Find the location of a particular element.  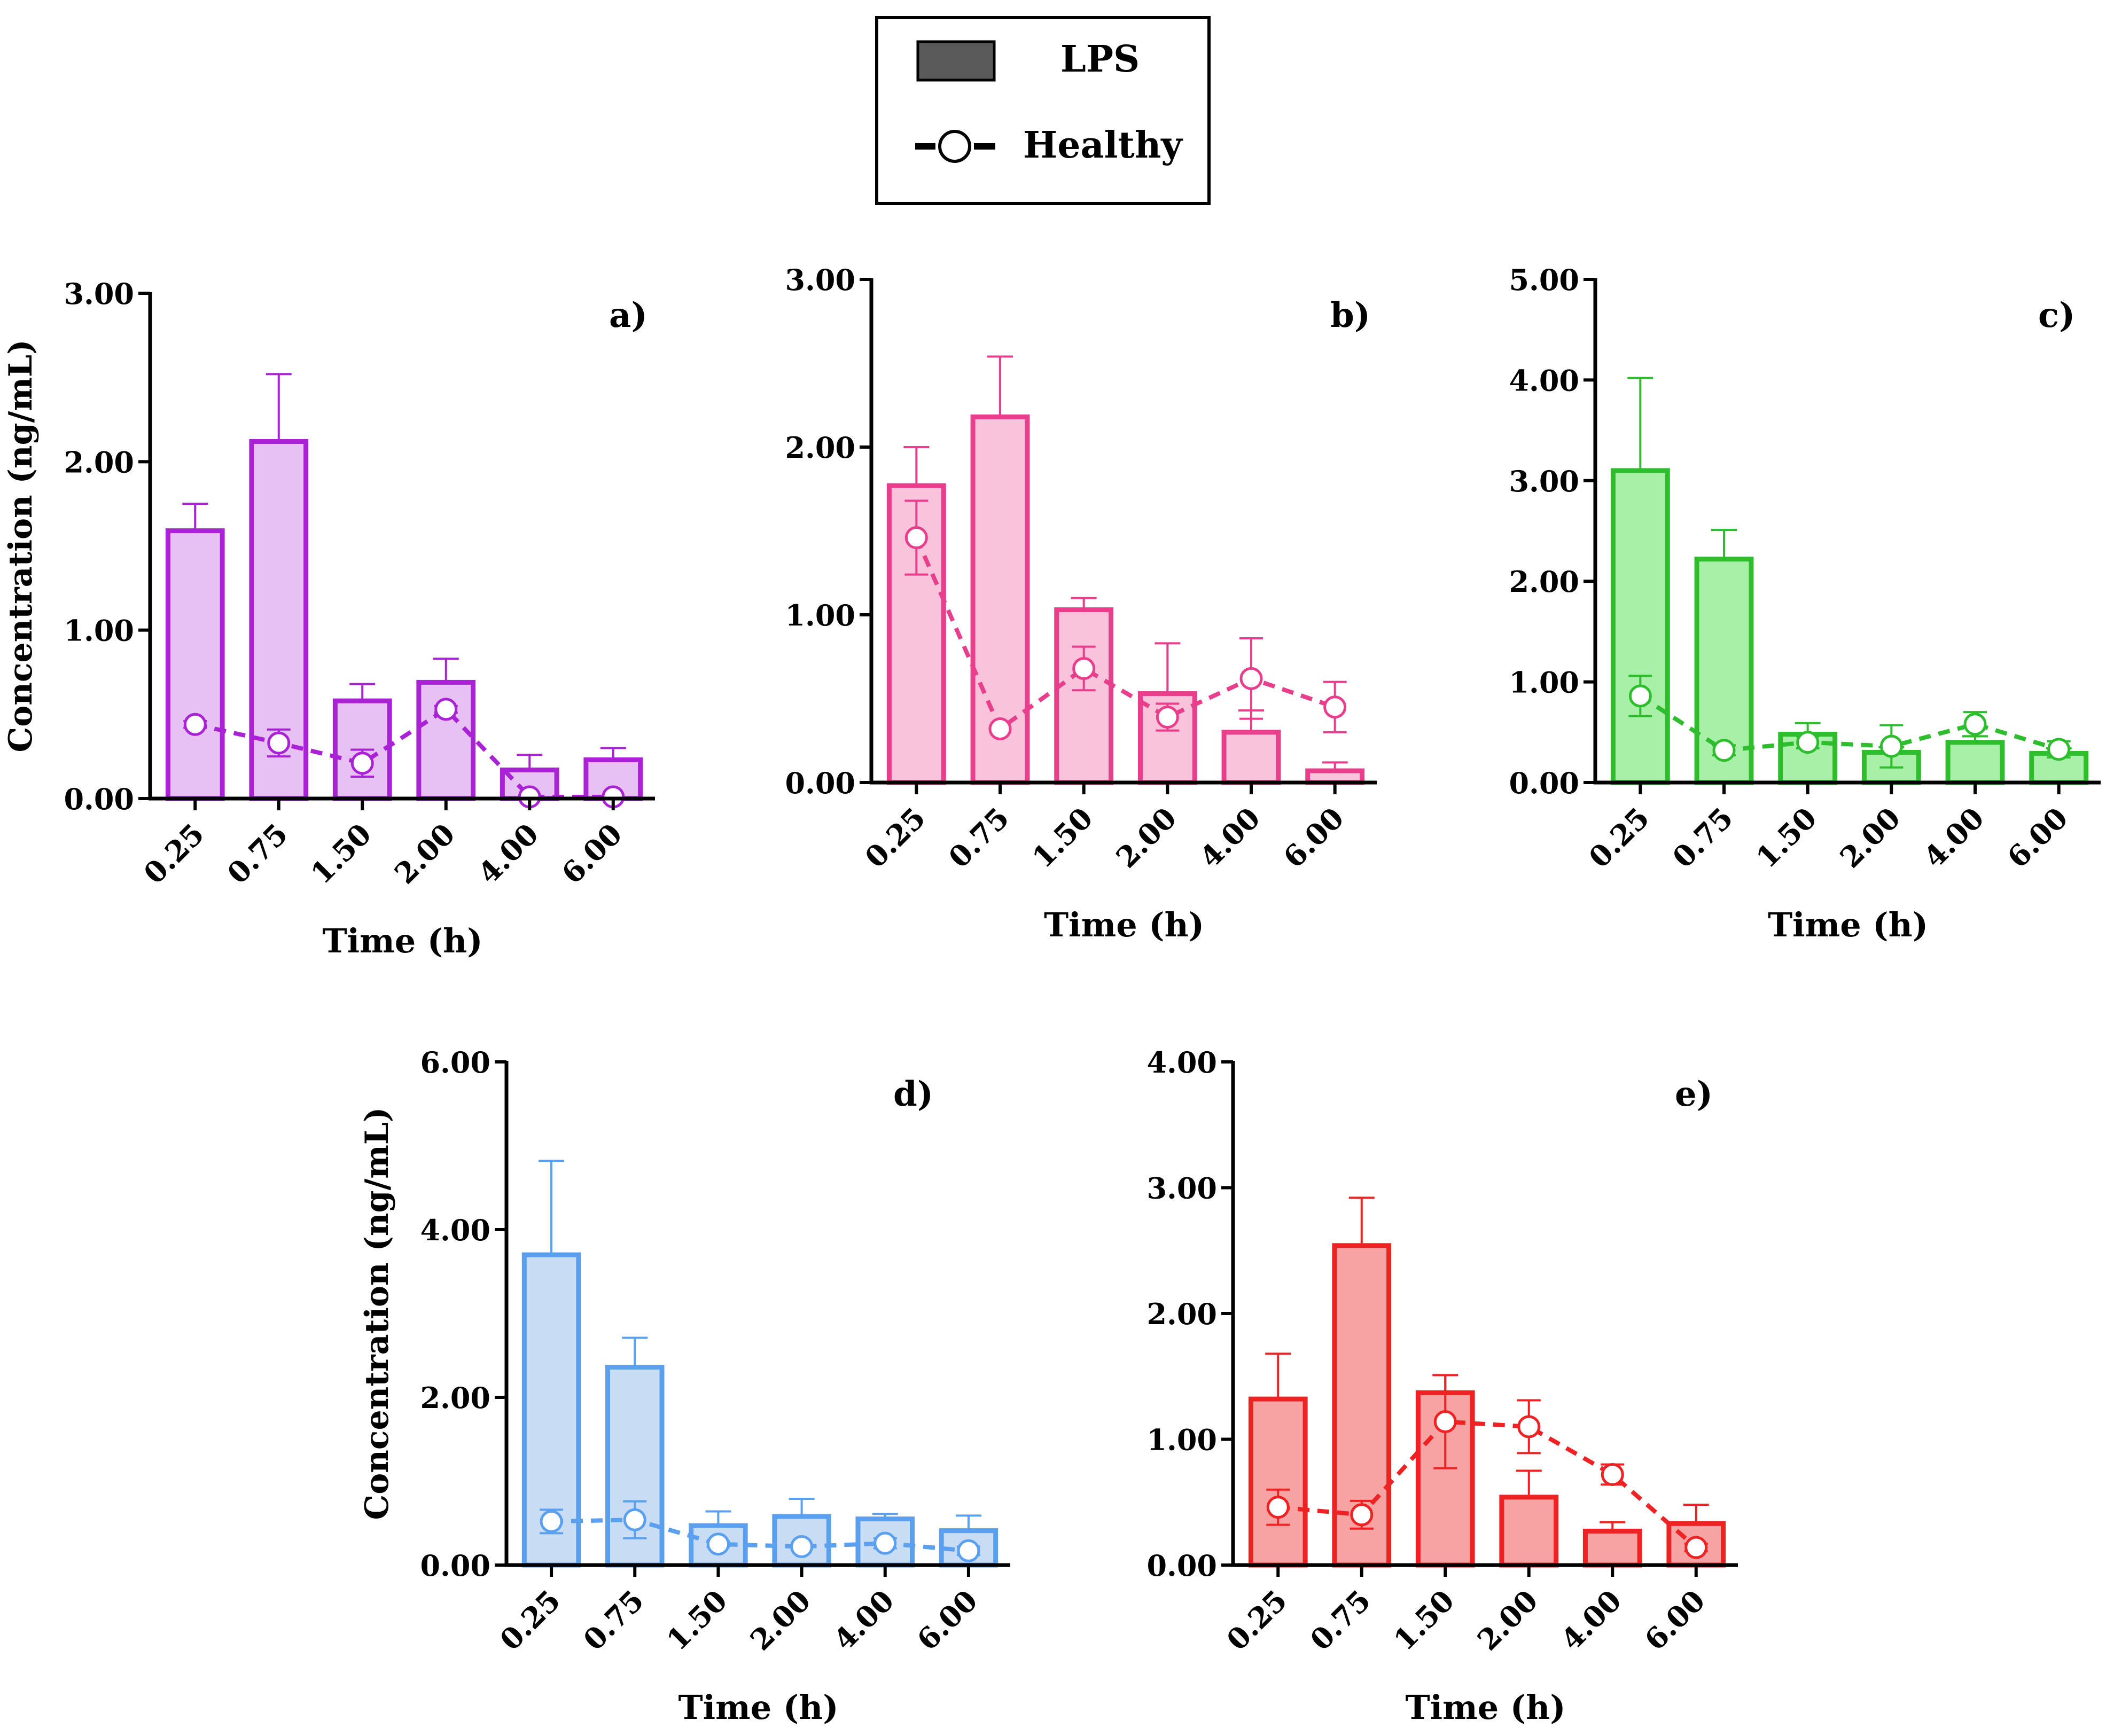

panel-label: b) is located at coordinates (1350, 315).